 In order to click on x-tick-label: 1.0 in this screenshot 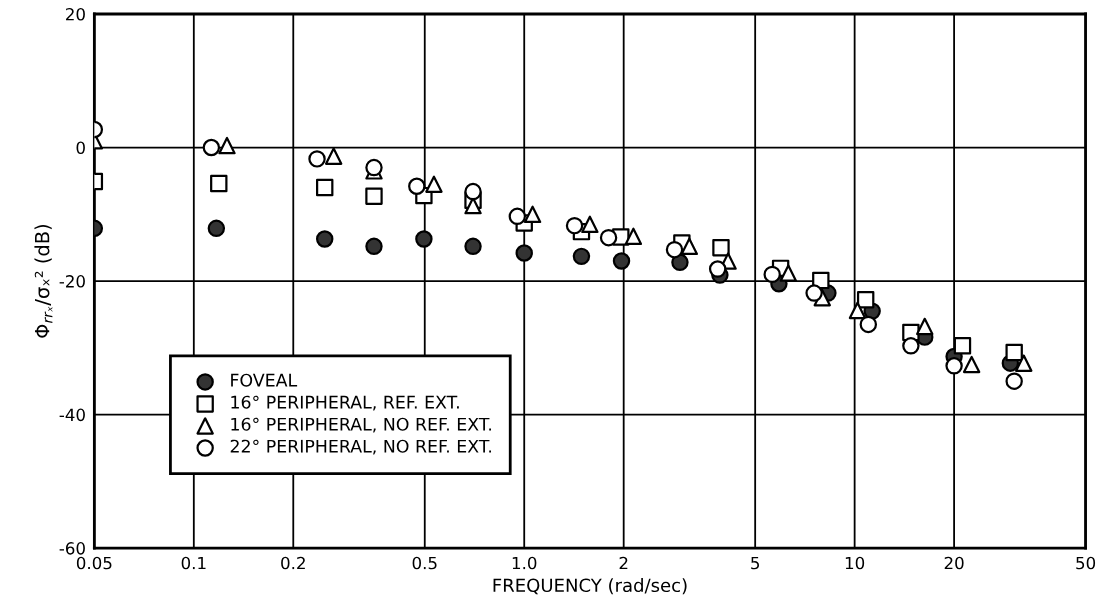, I will do `click(524, 563)`.